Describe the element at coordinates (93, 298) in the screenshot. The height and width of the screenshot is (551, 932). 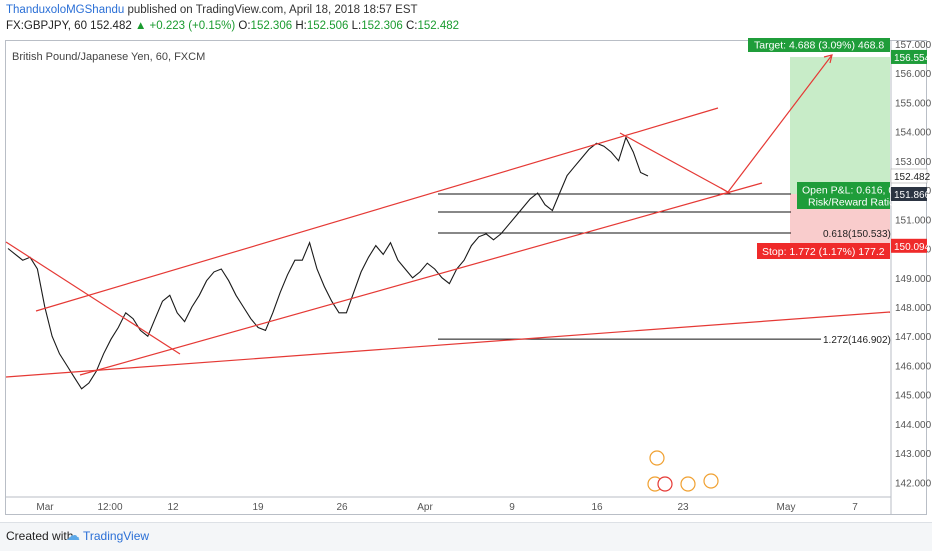
I see `descending-trendline` at that location.